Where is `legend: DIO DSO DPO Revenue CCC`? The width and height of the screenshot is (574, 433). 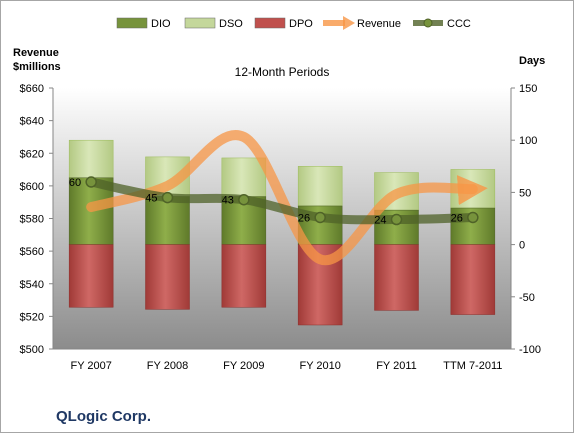 legend: DIO DSO DPO Revenue CCC is located at coordinates (293, 23).